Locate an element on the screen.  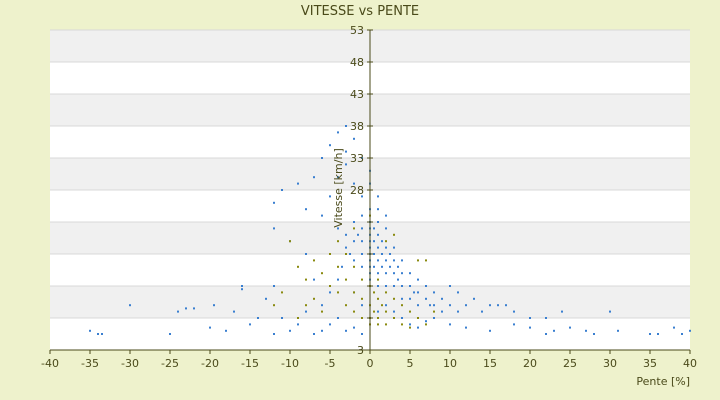
x-tick-label: 10 is located at coordinates (450, 363).